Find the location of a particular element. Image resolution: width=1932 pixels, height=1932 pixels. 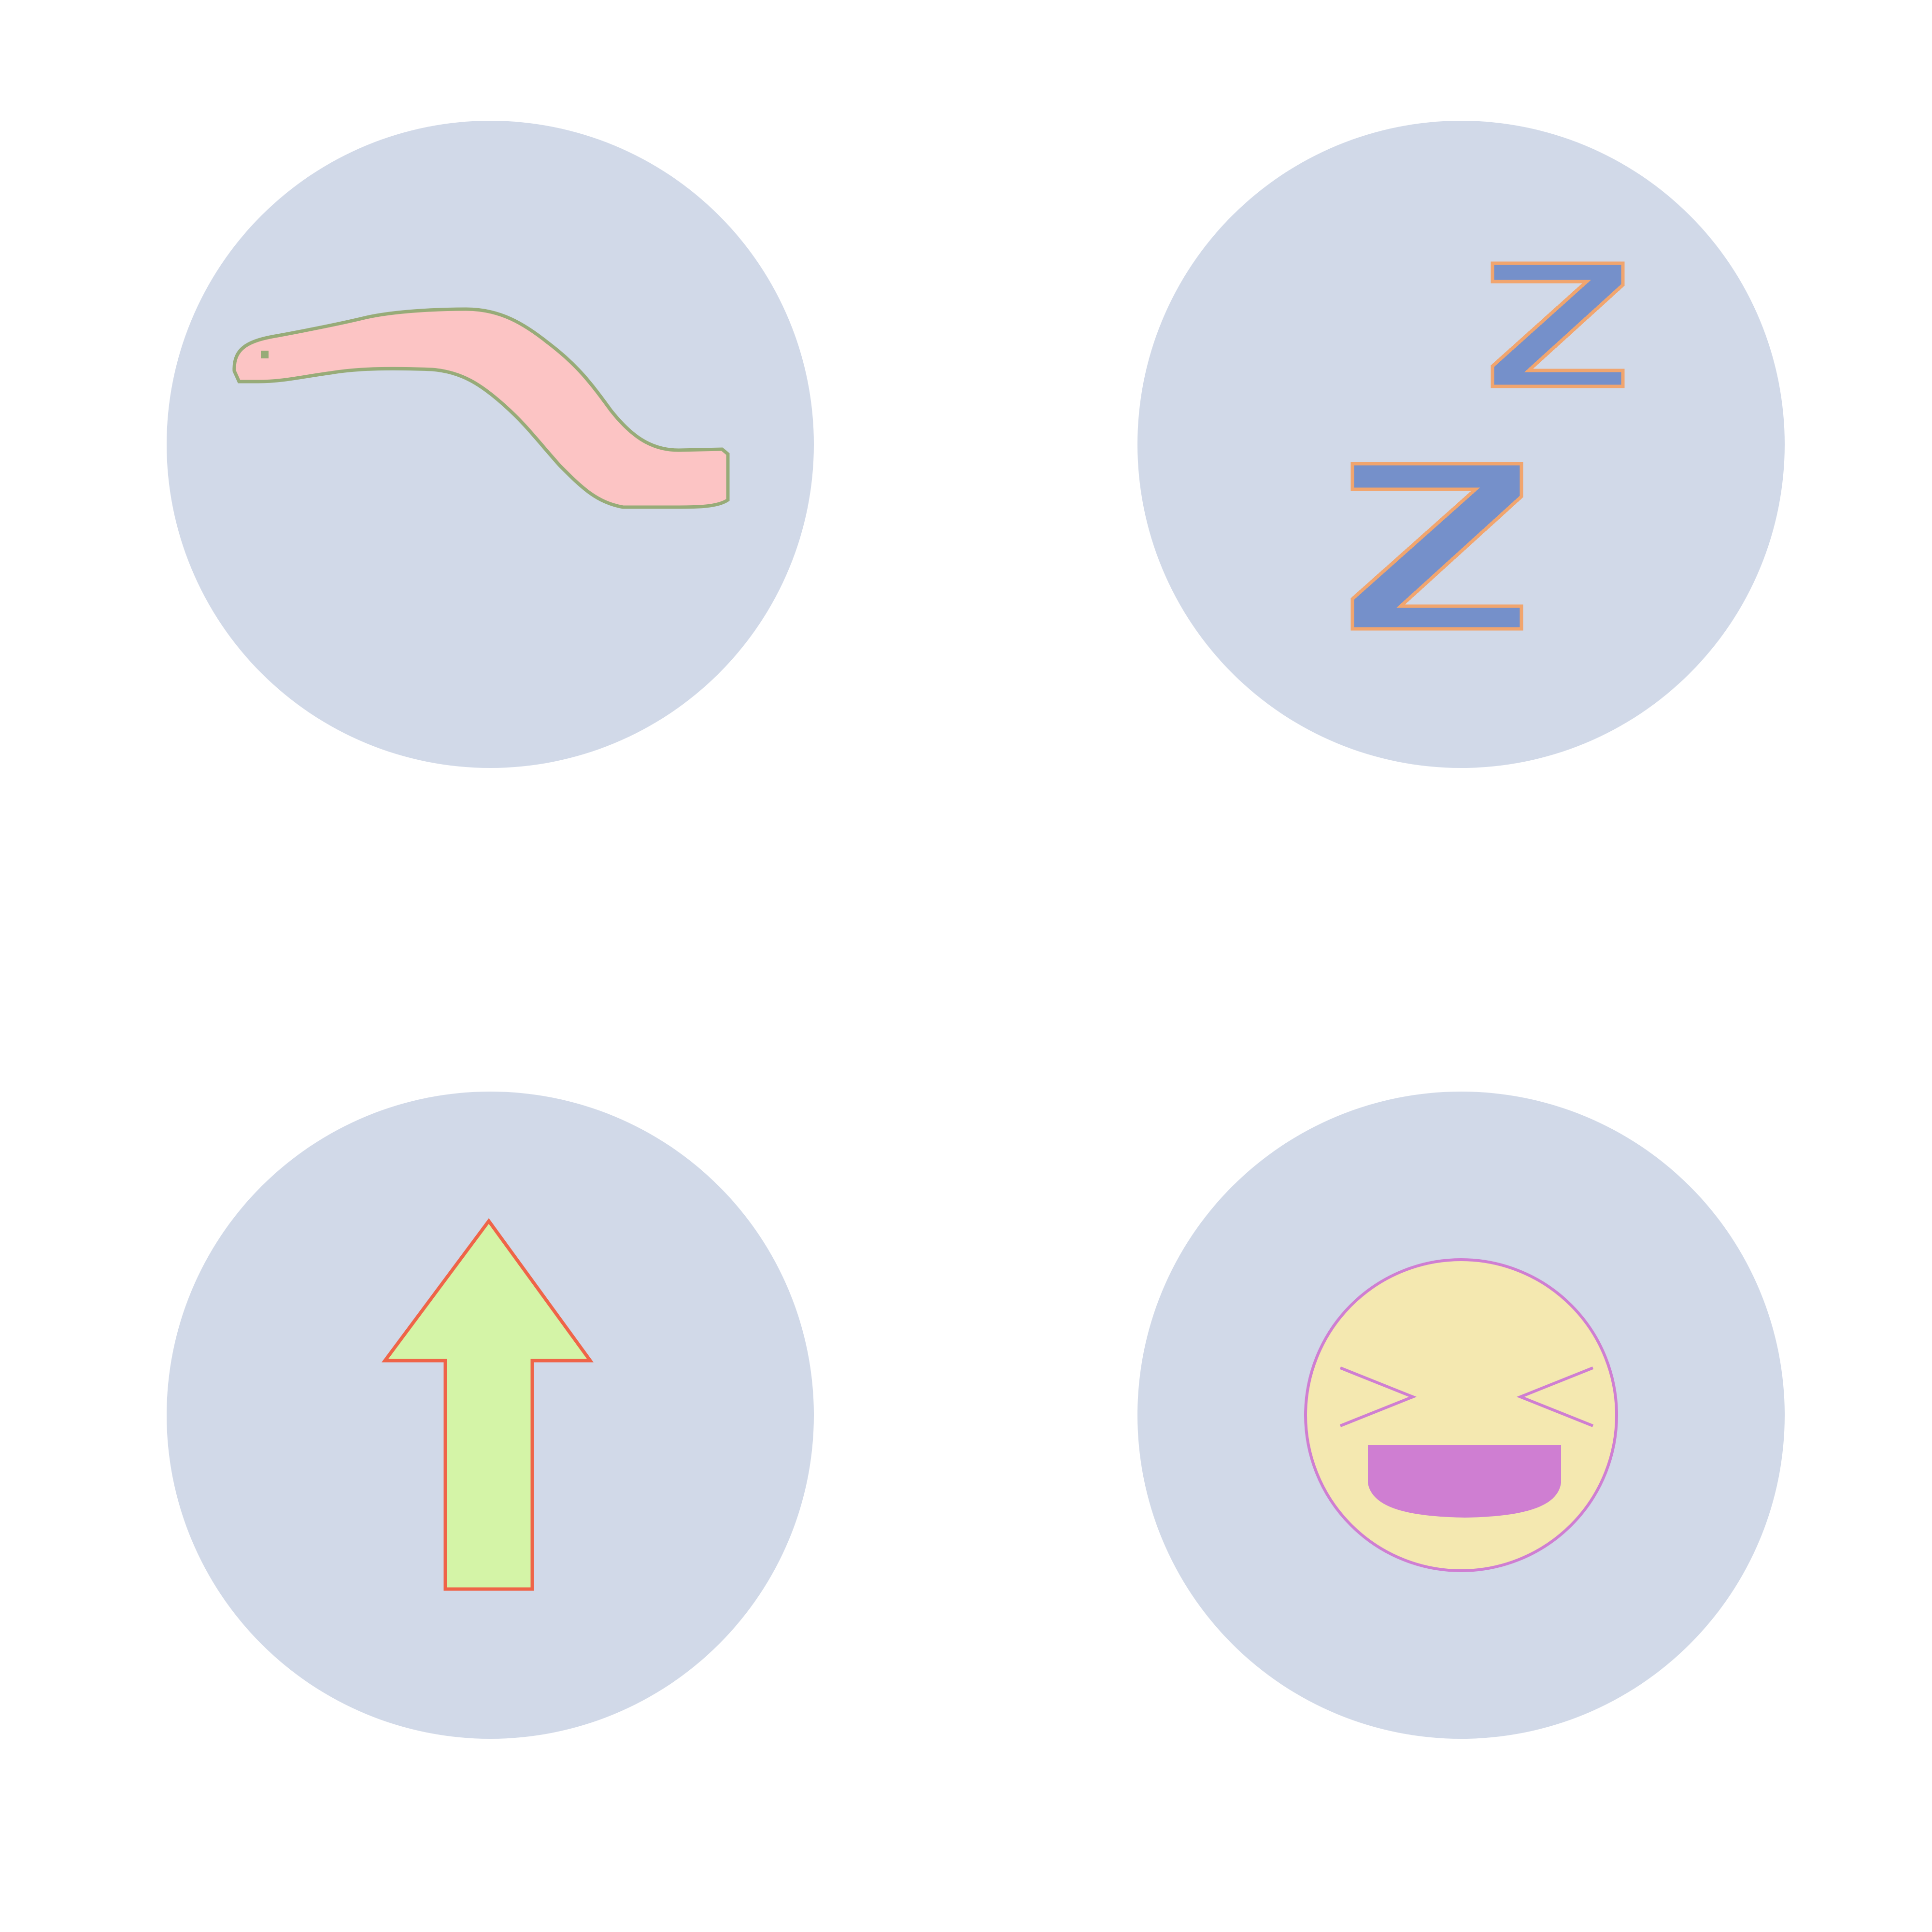

open-mouth is located at coordinates (1464, 1481).